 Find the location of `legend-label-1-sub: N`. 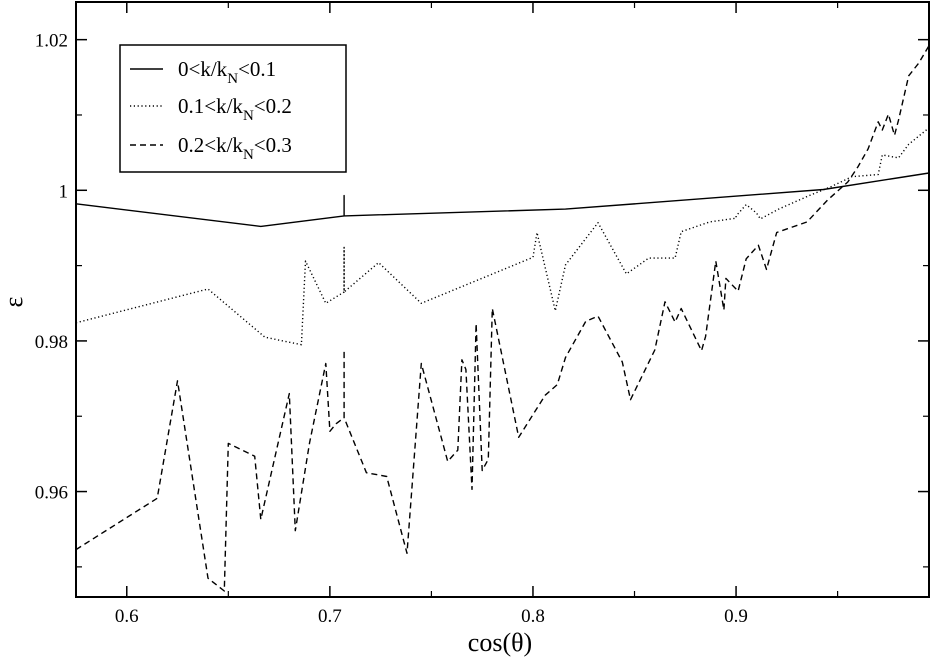

legend-label-1-sub: N is located at coordinates (232, 79).